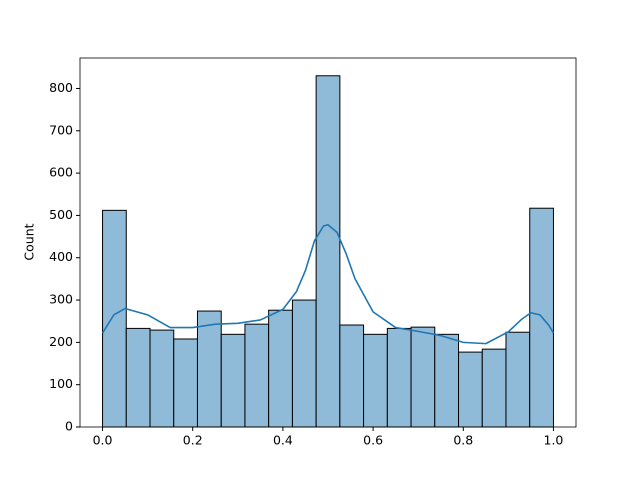 The image size is (640, 480). What do you see at coordinates (193, 440) in the screenshot?
I see `x-tick-label: 0.2` at bounding box center [193, 440].